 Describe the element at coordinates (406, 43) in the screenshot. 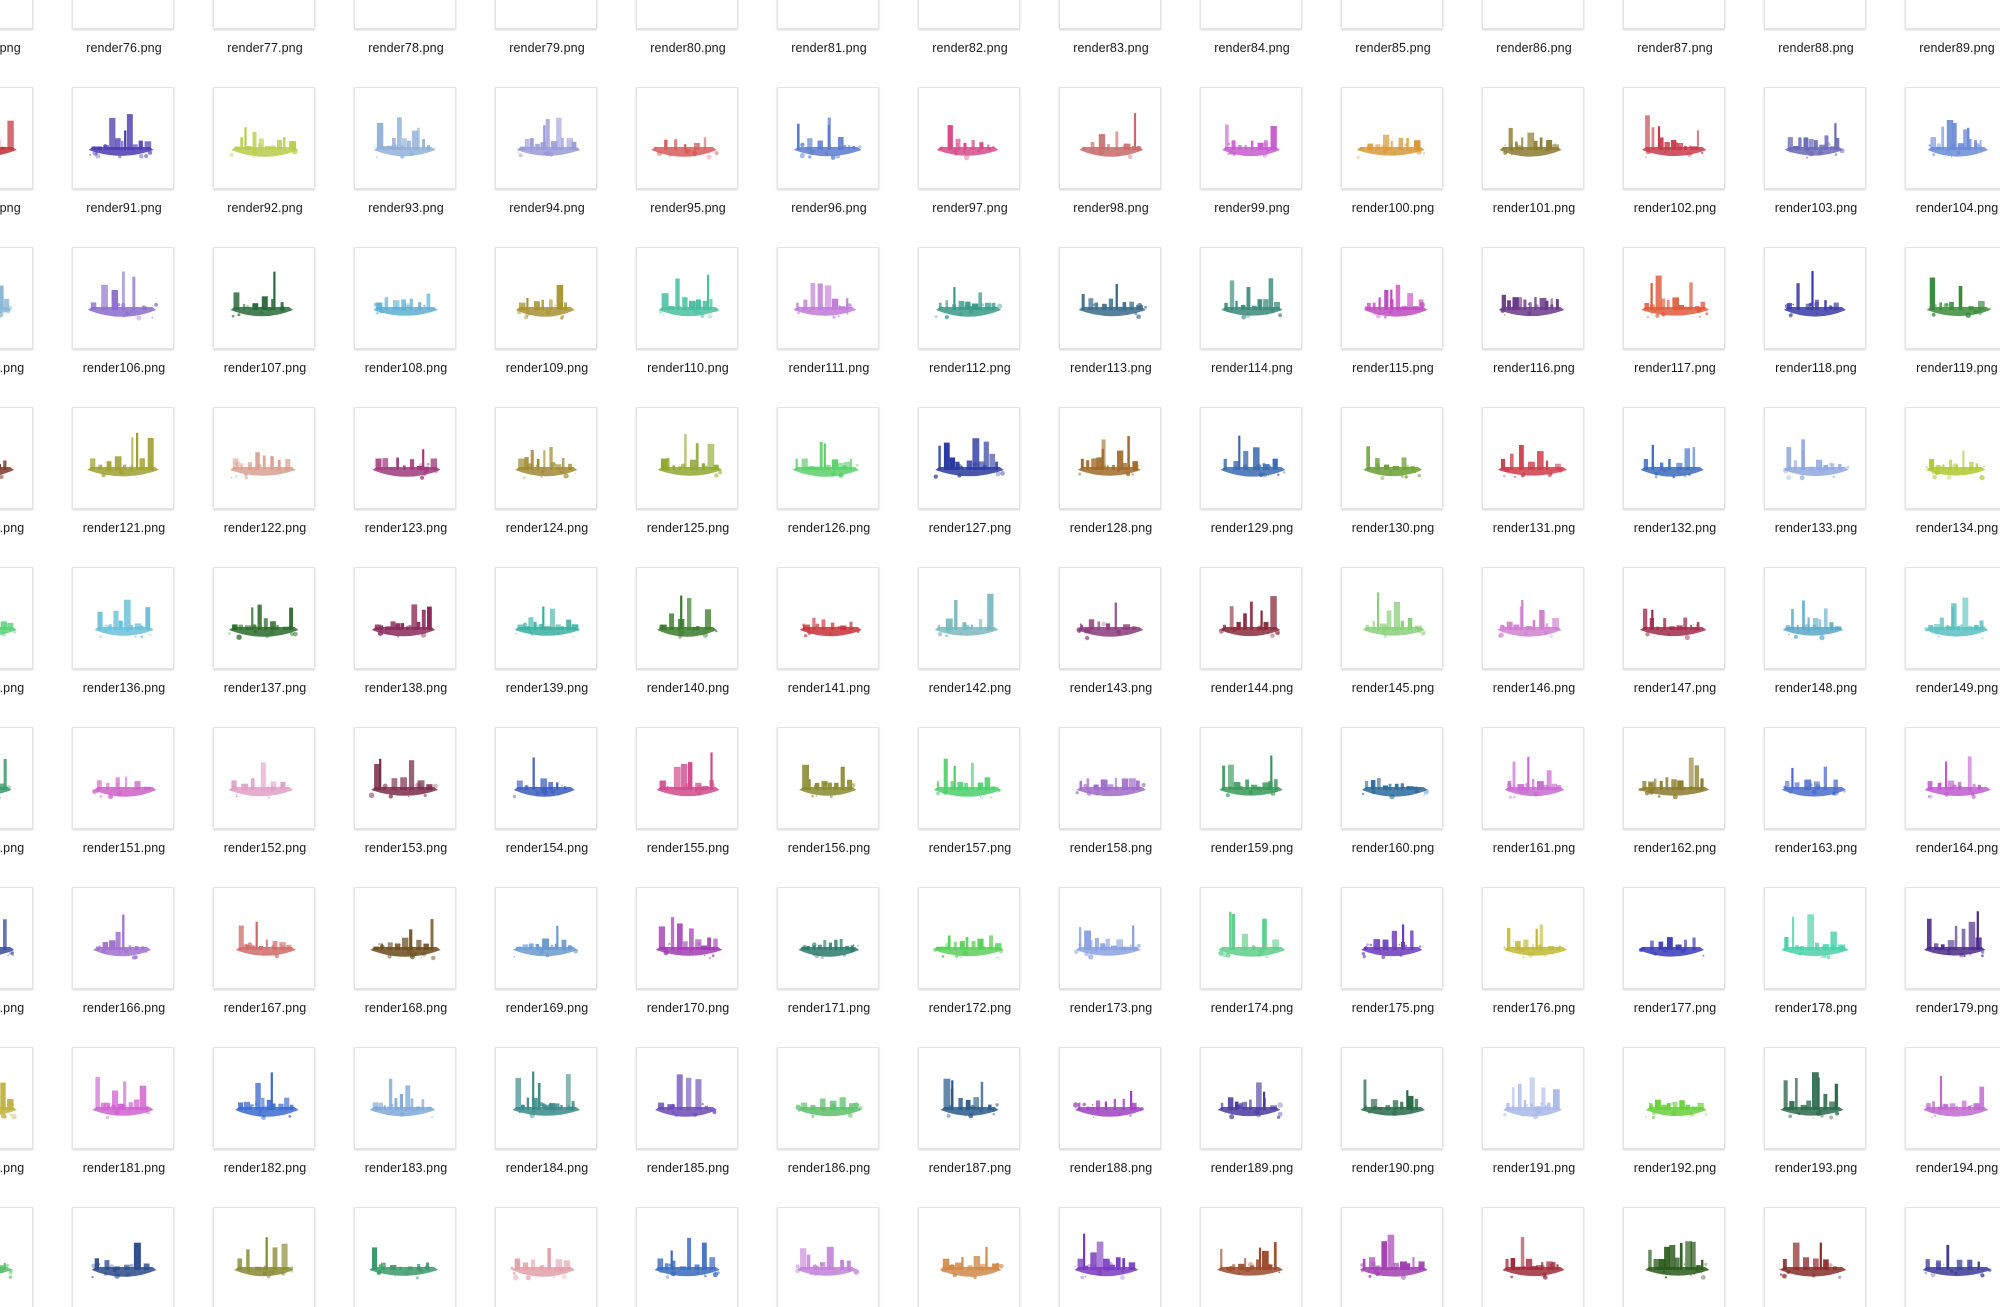

I see `file-item: render78.png` at that location.